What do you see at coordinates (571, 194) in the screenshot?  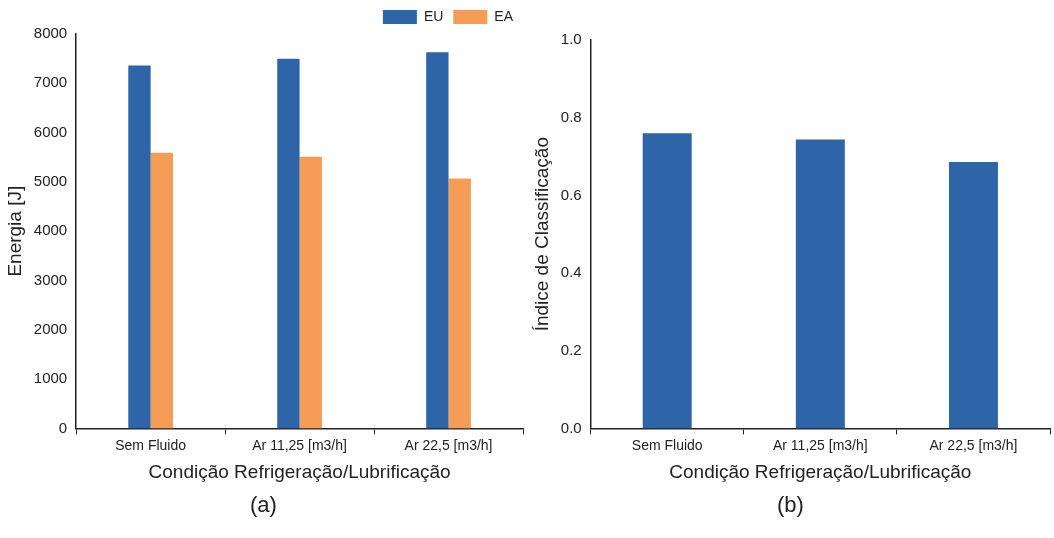 I see `y-tick-label: 0.6` at bounding box center [571, 194].